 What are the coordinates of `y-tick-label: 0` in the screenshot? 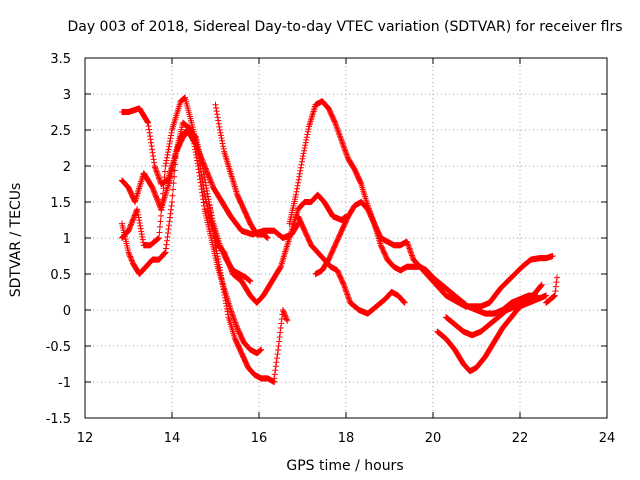 It's located at (67, 311).